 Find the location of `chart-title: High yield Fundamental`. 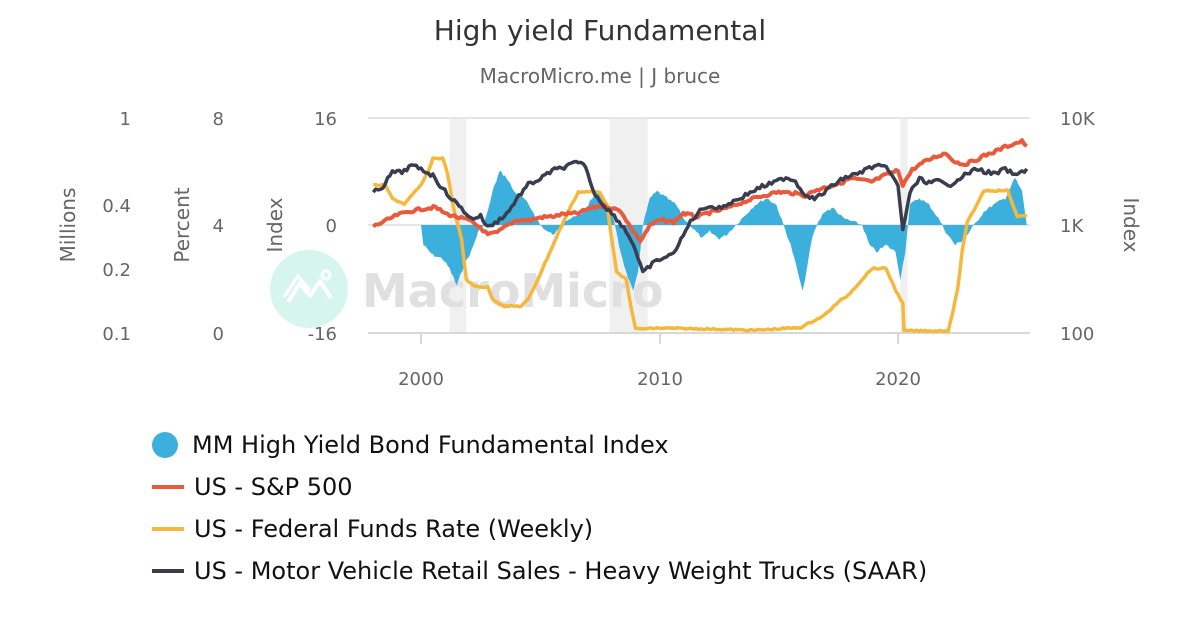

chart-title: High yield Fundamental is located at coordinates (600, 30).